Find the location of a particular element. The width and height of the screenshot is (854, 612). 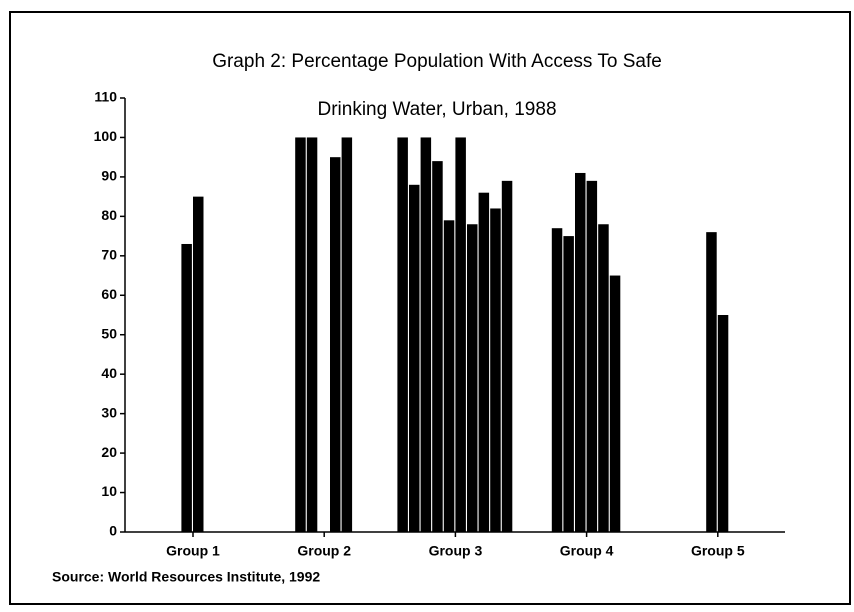

x-tick-label: Group 3 is located at coordinates (456, 551).